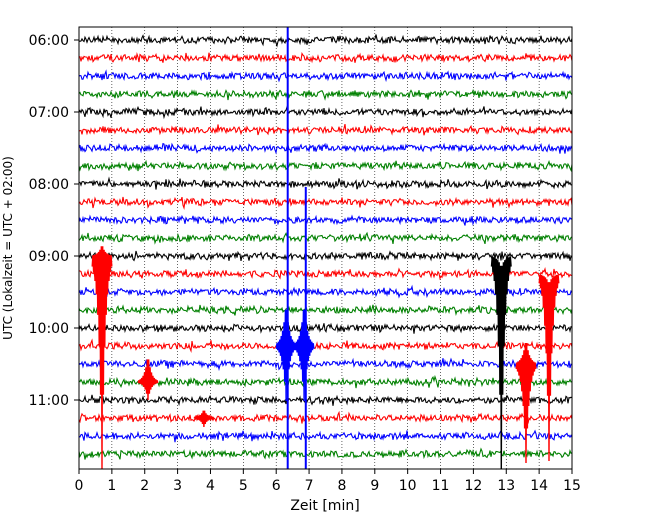 This screenshot has height=520, width=650. What do you see at coordinates (49, 329) in the screenshot?
I see `y-tick-label-4: 10:00` at bounding box center [49, 329].